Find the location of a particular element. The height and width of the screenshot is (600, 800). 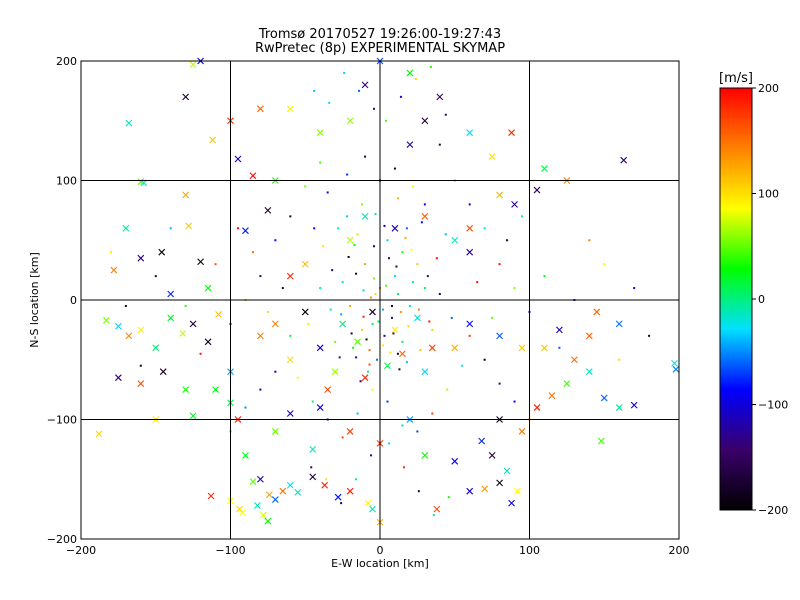

y-tick-label: 0 is located at coordinates (73, 300).